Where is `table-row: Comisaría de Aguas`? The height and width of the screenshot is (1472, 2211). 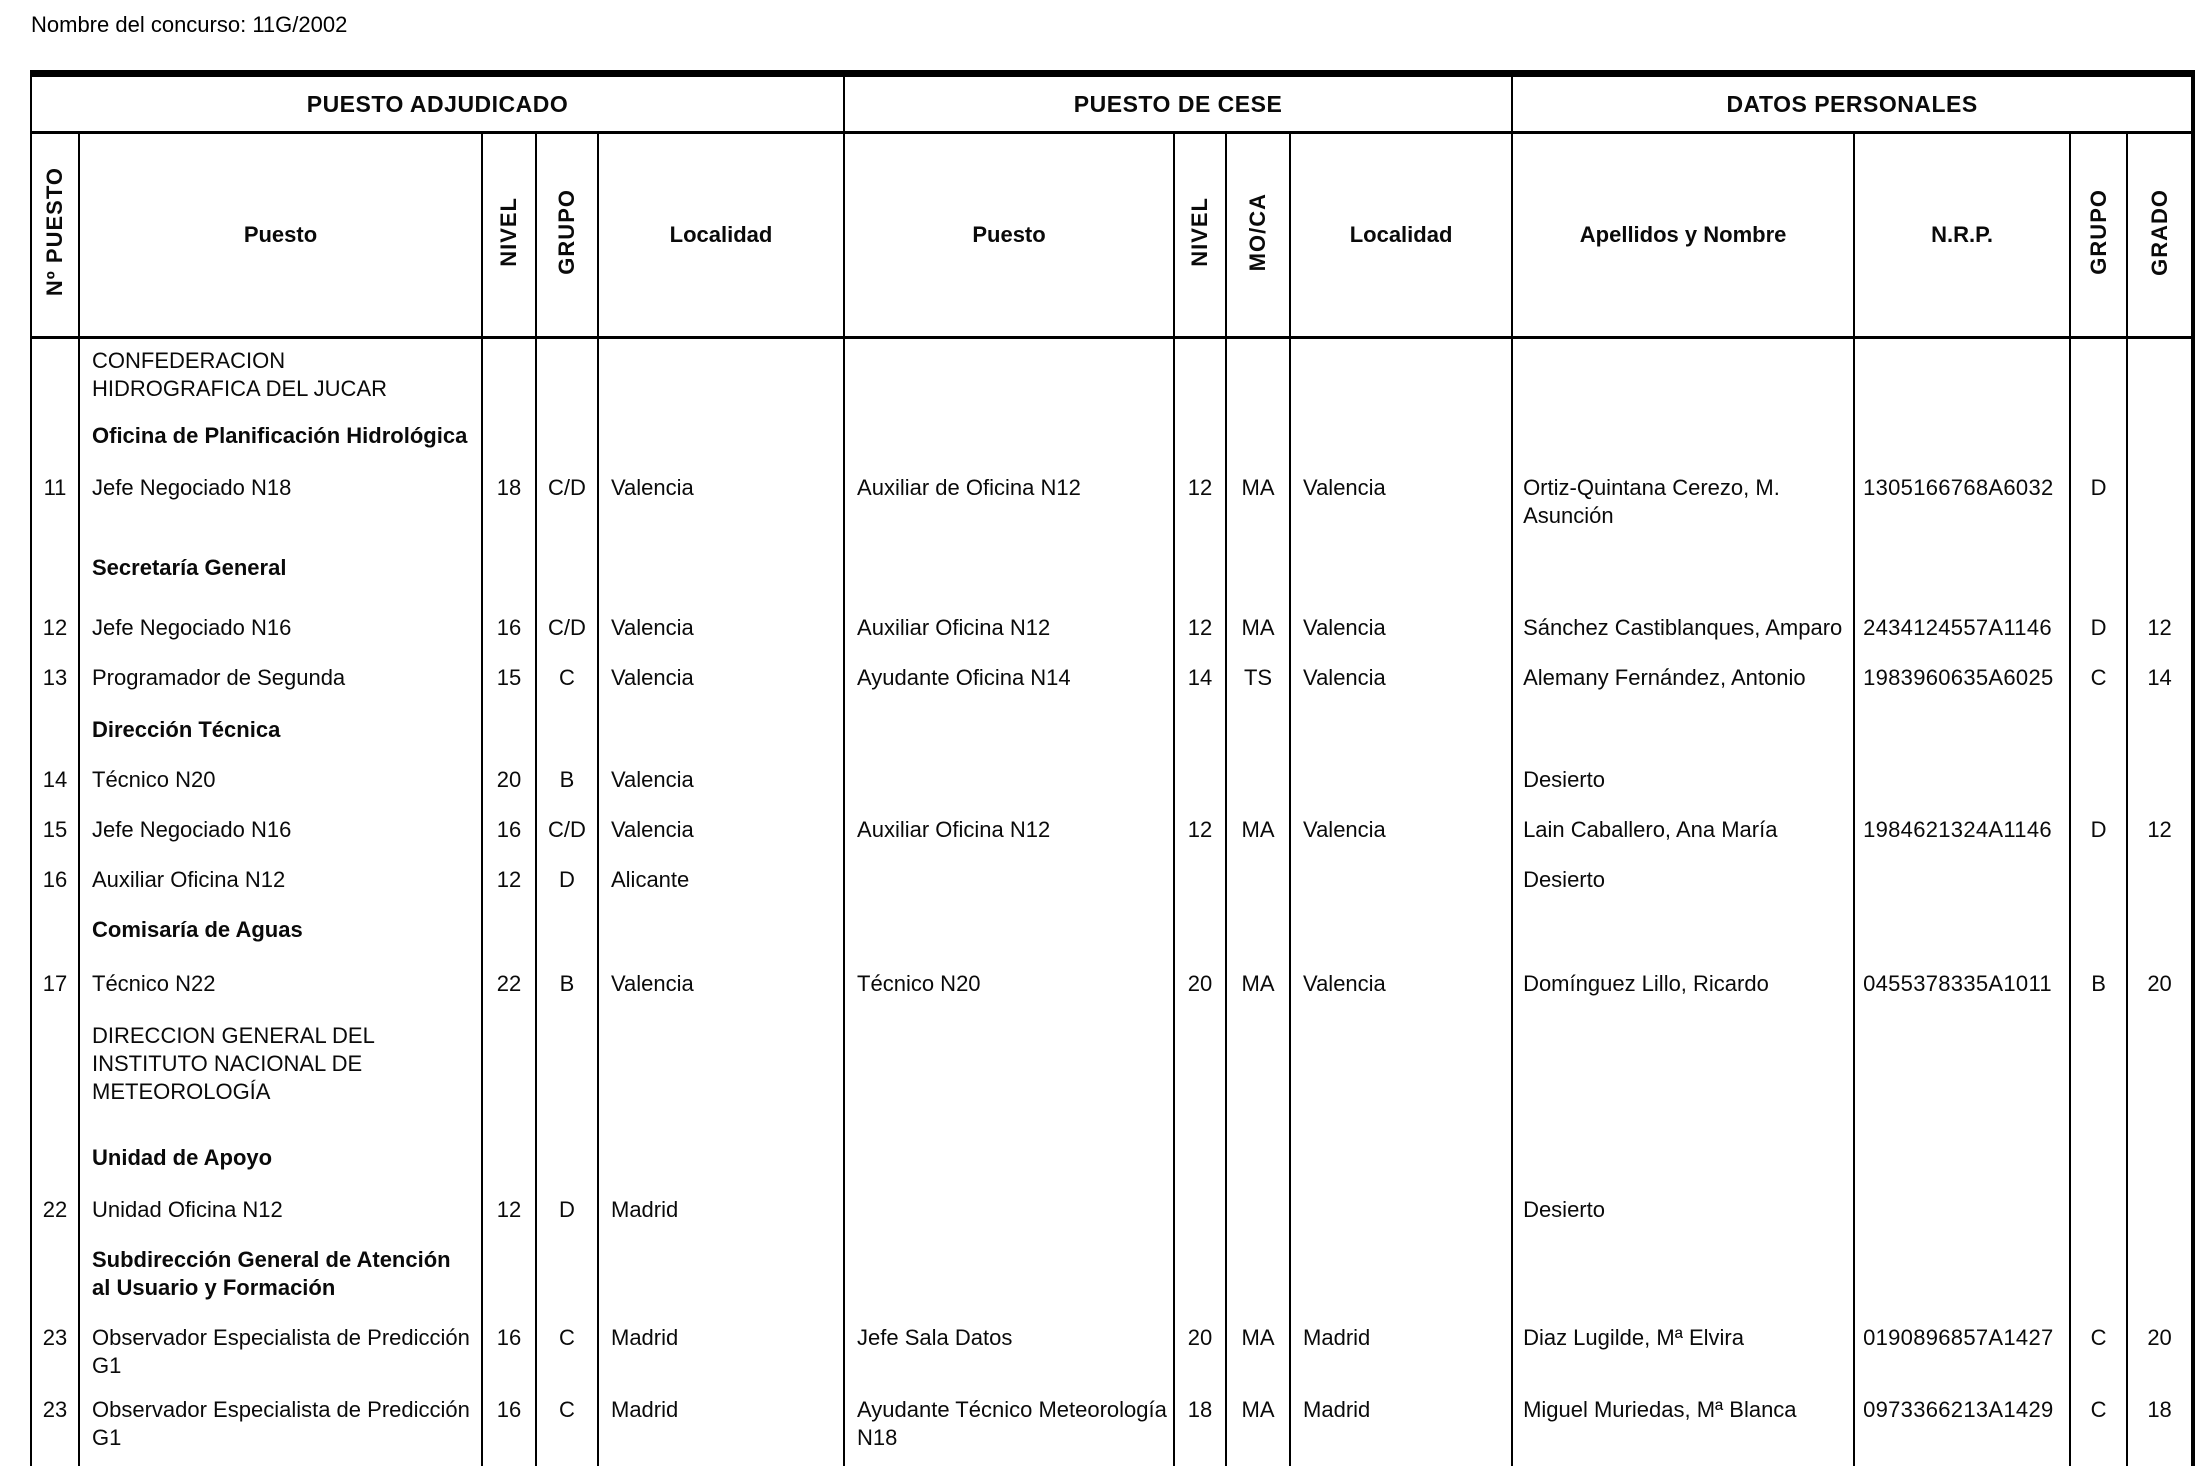 table-row: Comisaría de Aguas is located at coordinates (1113, 934).